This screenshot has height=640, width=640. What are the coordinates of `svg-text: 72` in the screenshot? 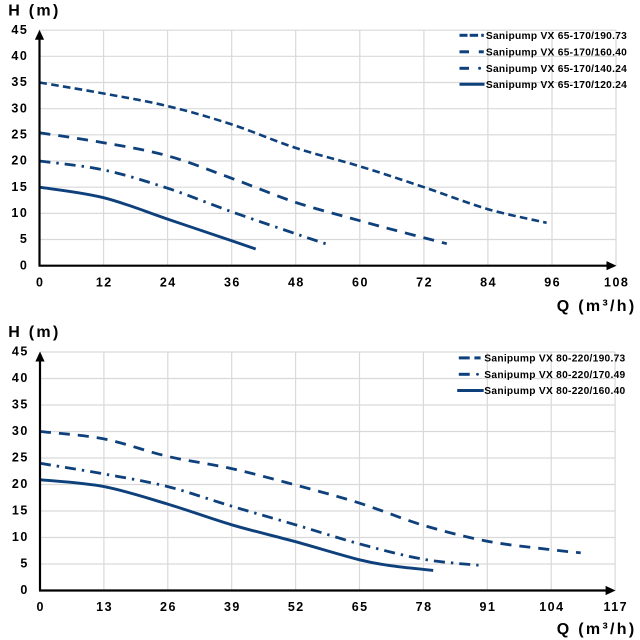 It's located at (424, 282).